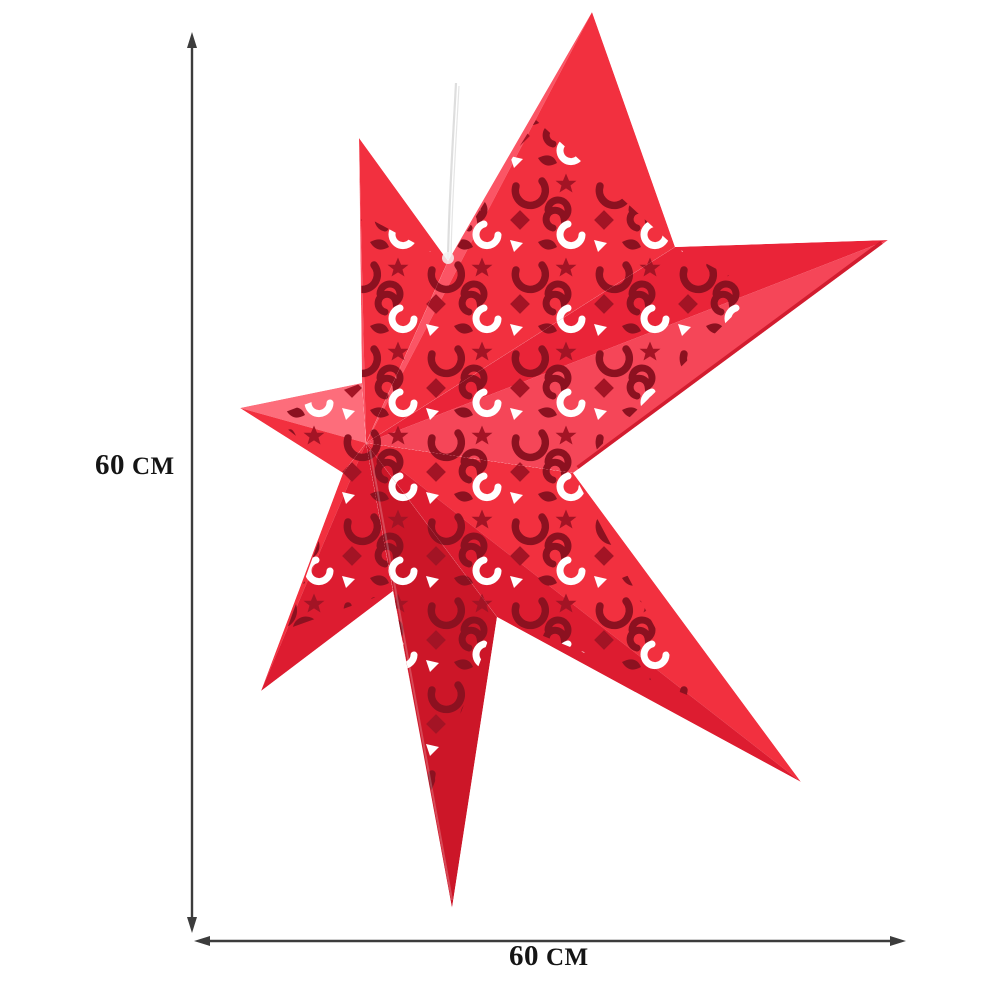 The image size is (1000, 1000). What do you see at coordinates (524, 956) in the screenshot?
I see `width-value: 60` at bounding box center [524, 956].